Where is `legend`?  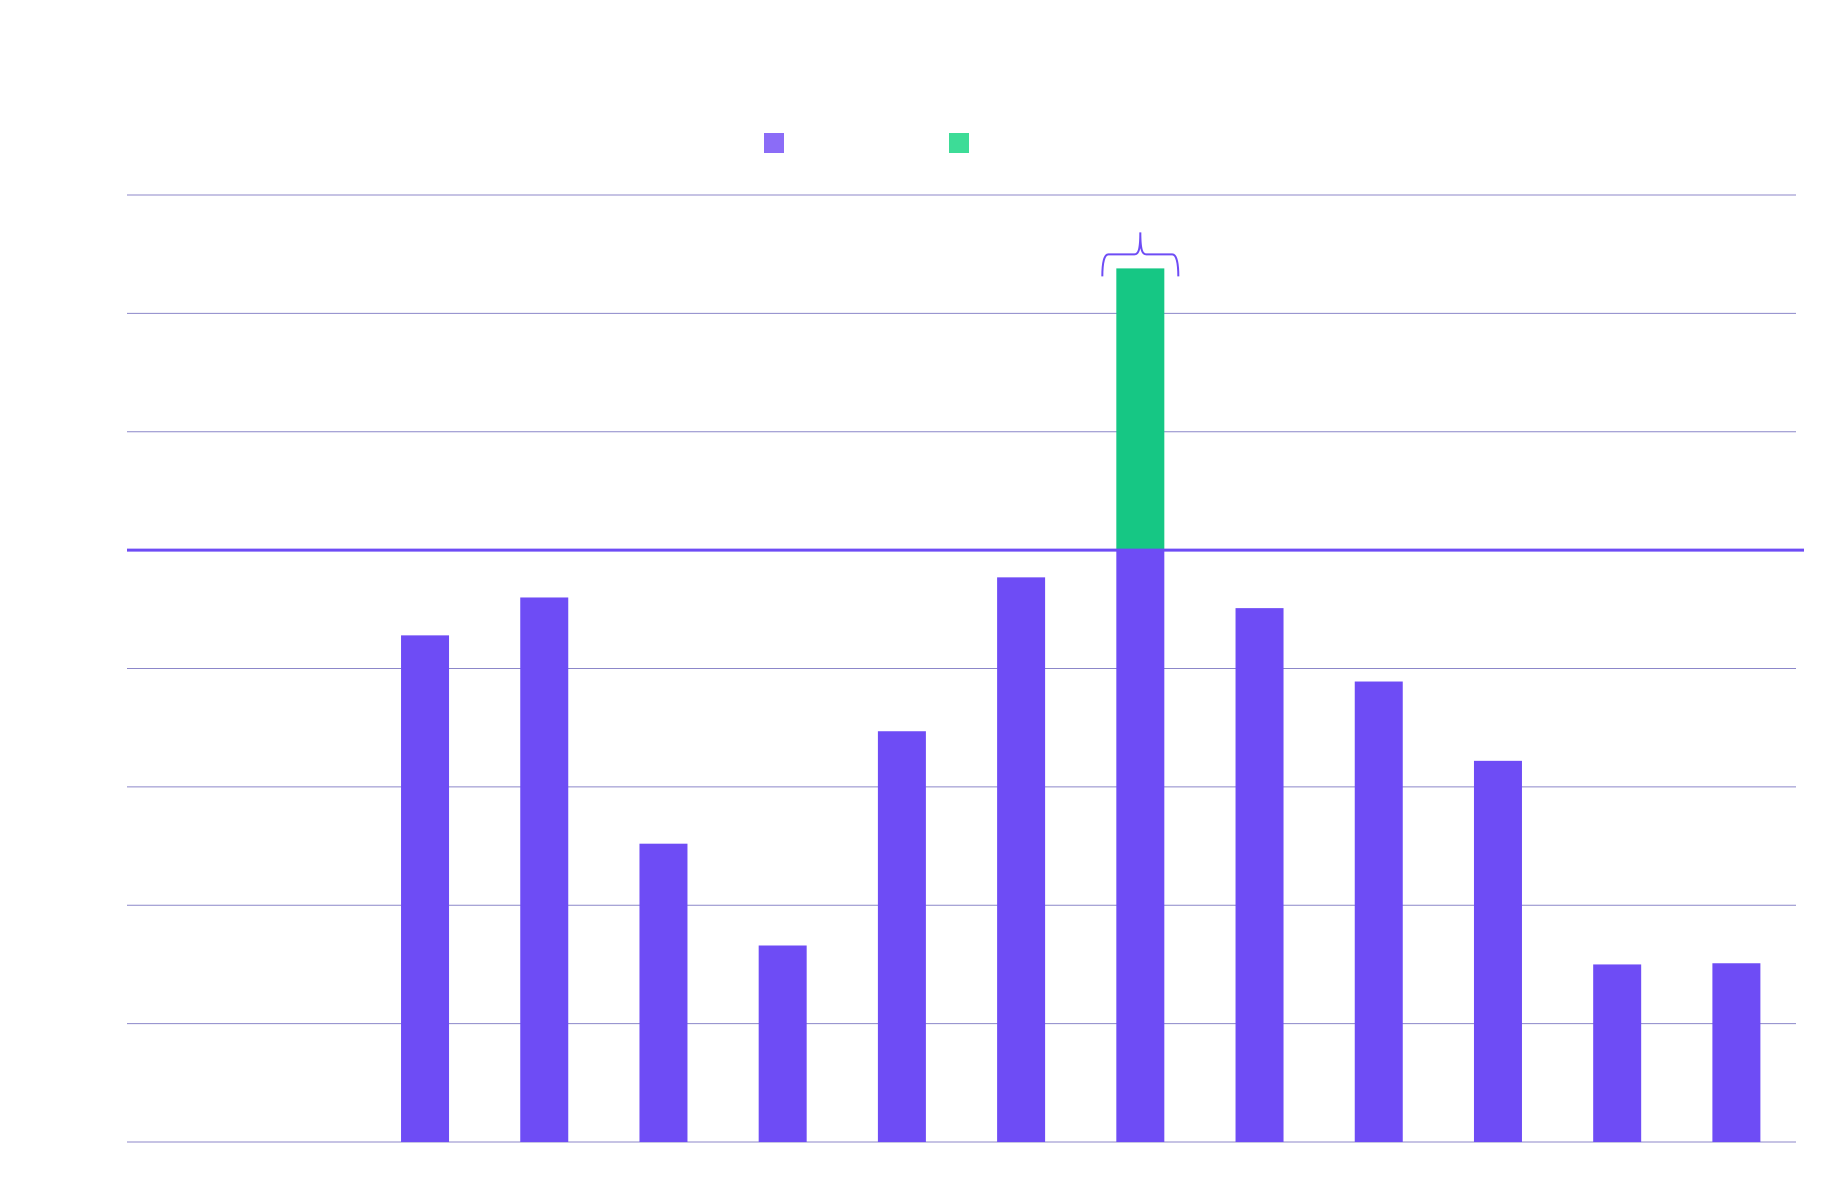 legend is located at coordinates (866, 143).